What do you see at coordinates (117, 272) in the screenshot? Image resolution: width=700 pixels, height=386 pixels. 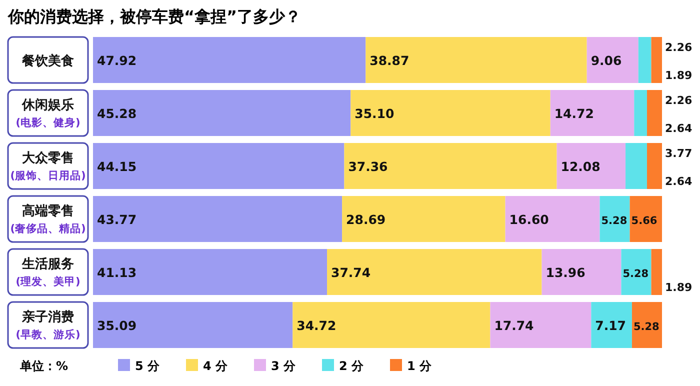 I see `data-label: 41.13` at bounding box center [117, 272].